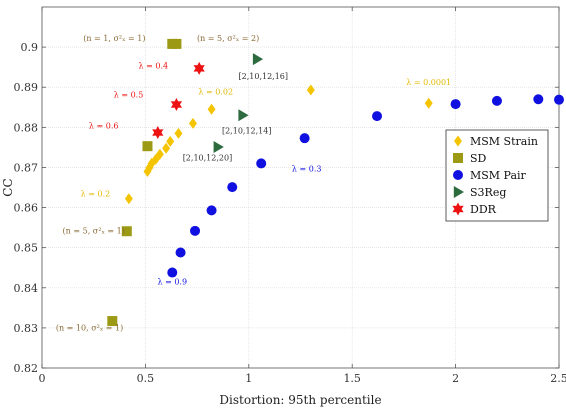  I want to click on y-tick-label: 0.87, so click(26, 167).